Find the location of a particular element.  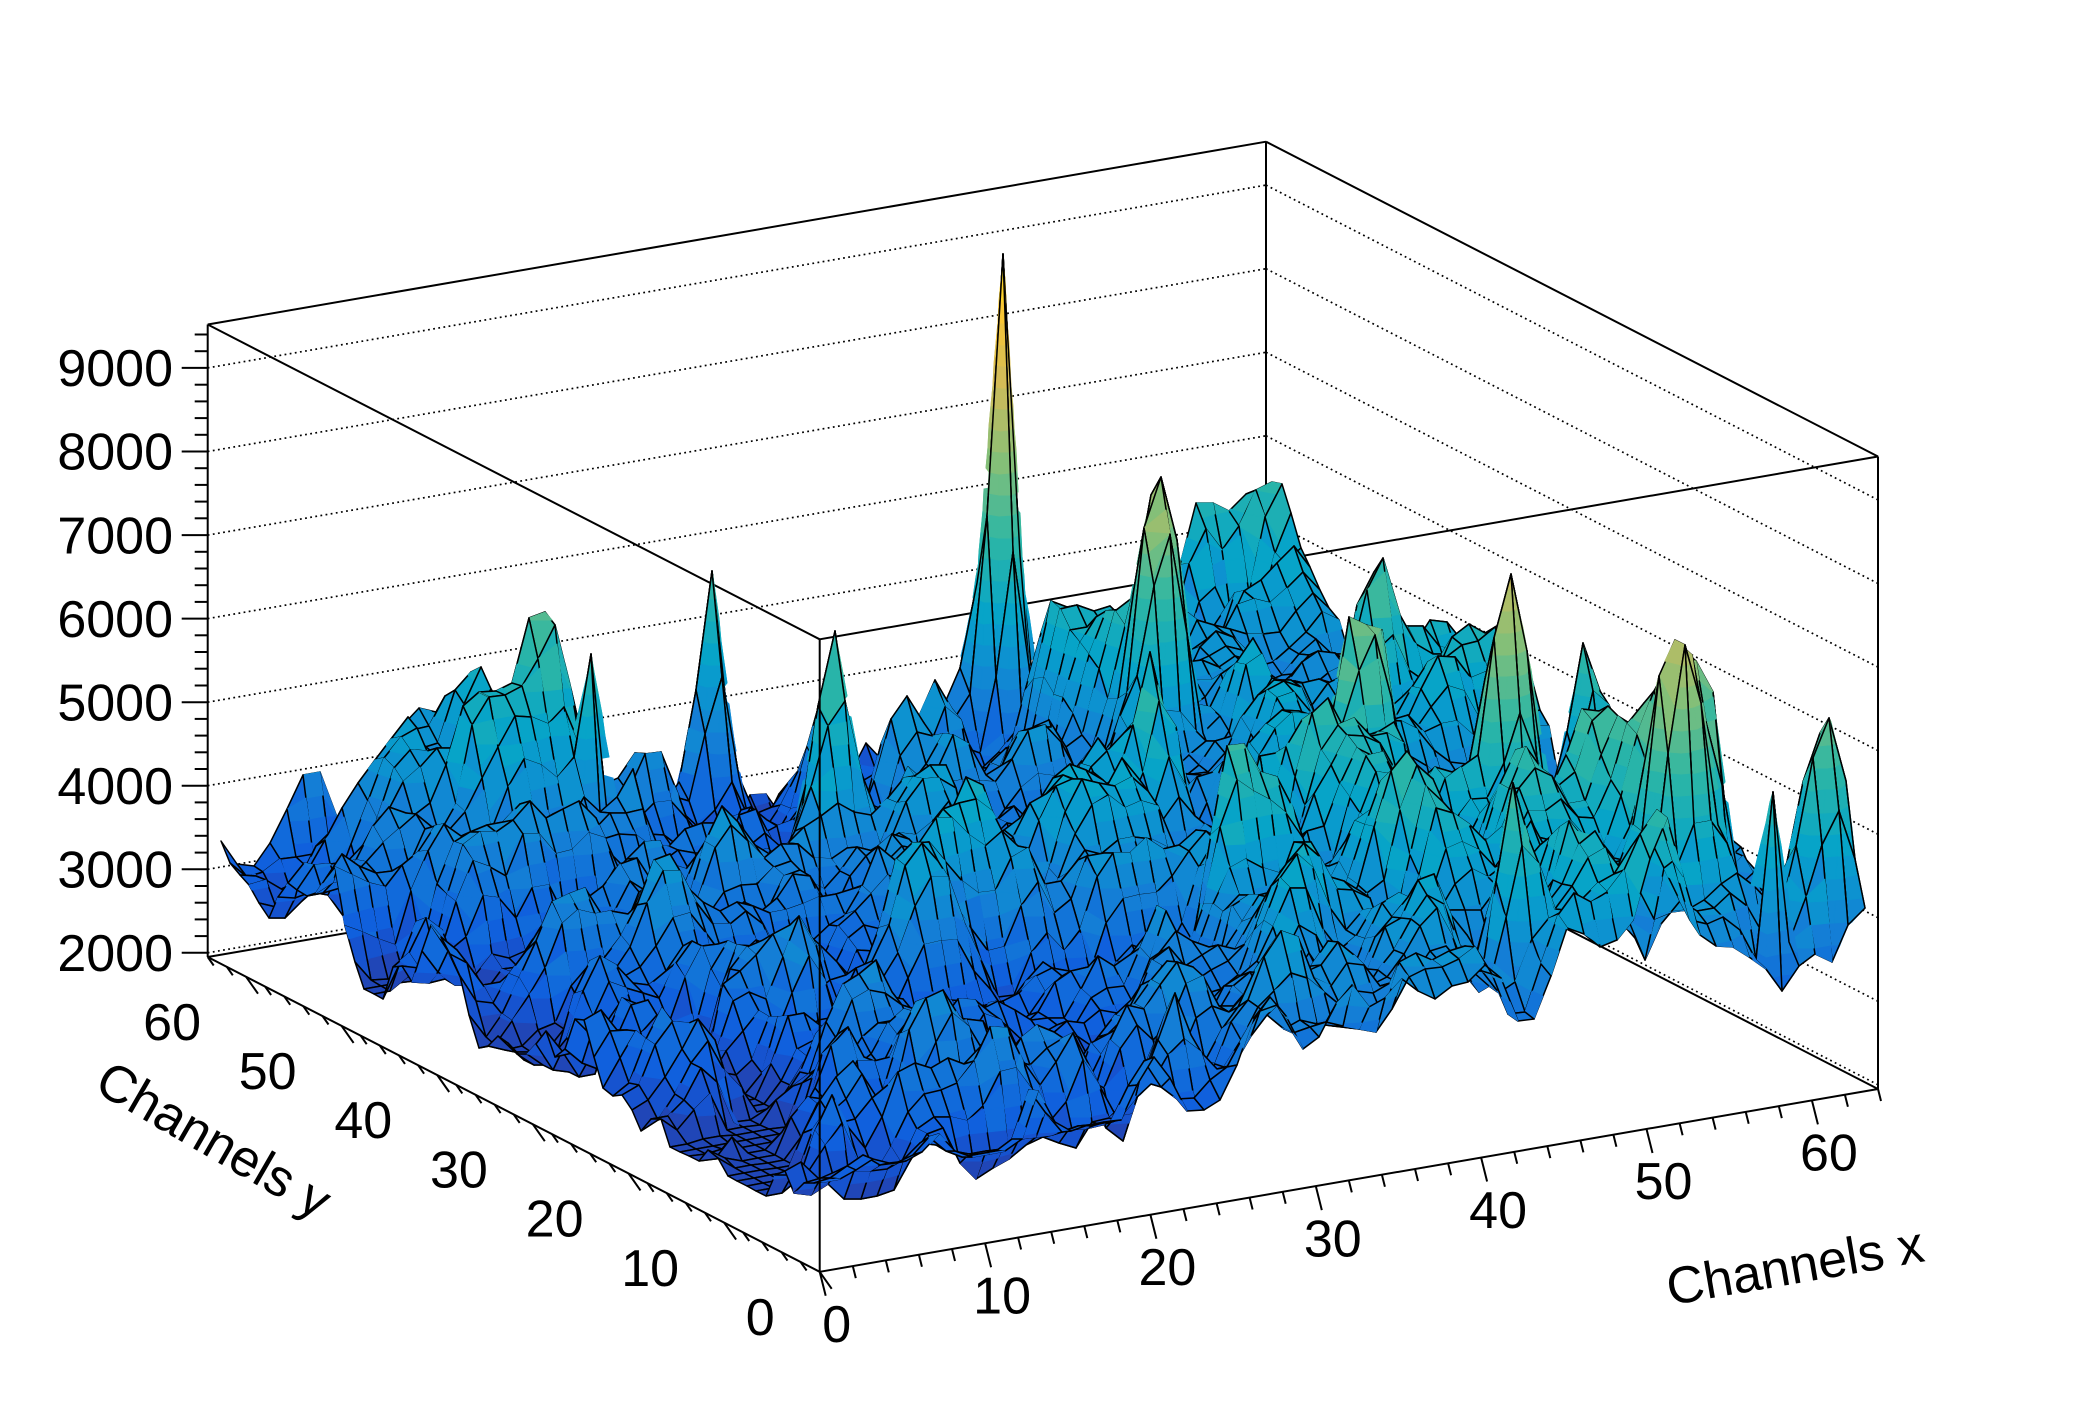

svg-text: 7000 is located at coordinates (115, 536).